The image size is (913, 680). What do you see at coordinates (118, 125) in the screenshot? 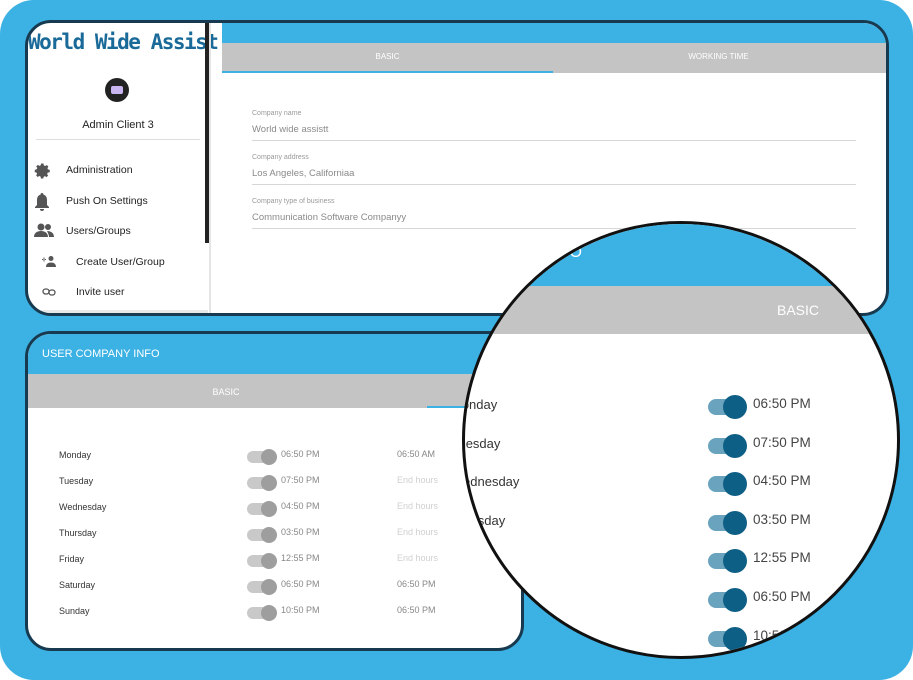
I see `user-name: Admin Client 3` at bounding box center [118, 125].